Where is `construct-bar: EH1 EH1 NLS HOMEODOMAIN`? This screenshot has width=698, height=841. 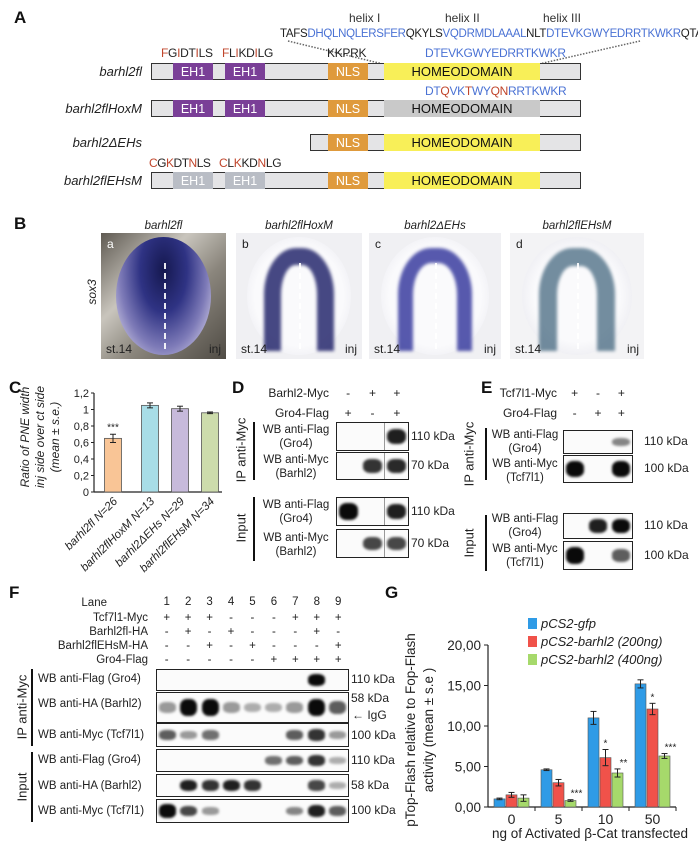
construct-bar: EH1 EH1 NLS HOMEODOMAIN is located at coordinates (366, 108).